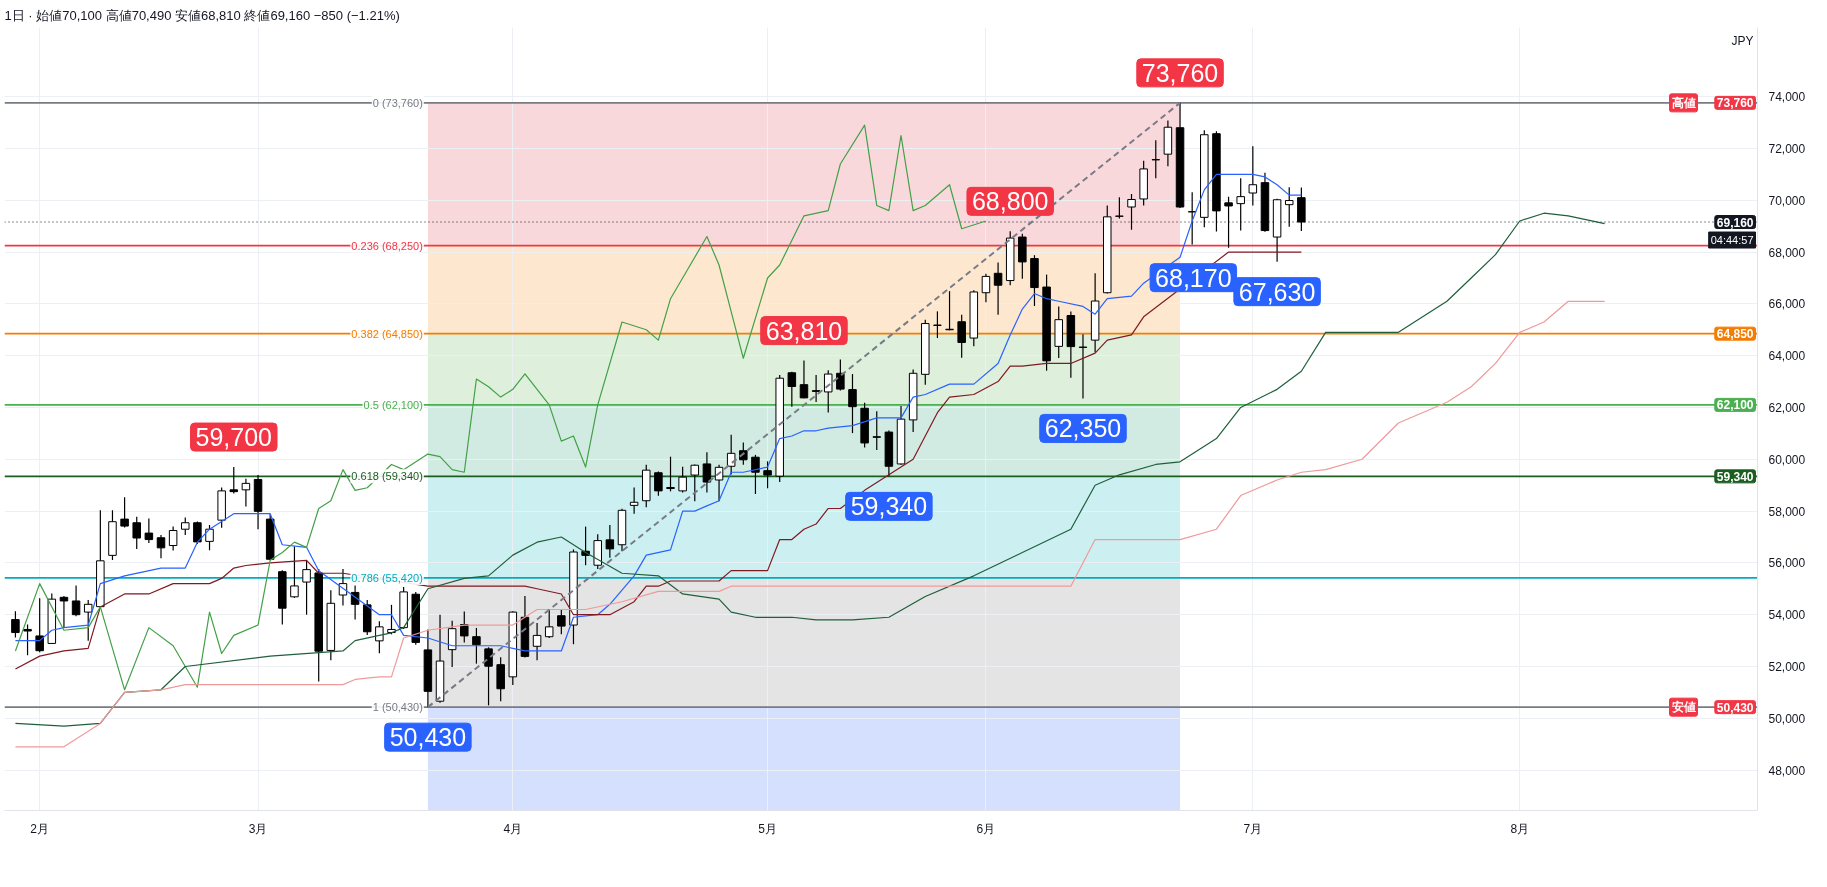  I want to click on annotation: JPY, so click(1742, 40).